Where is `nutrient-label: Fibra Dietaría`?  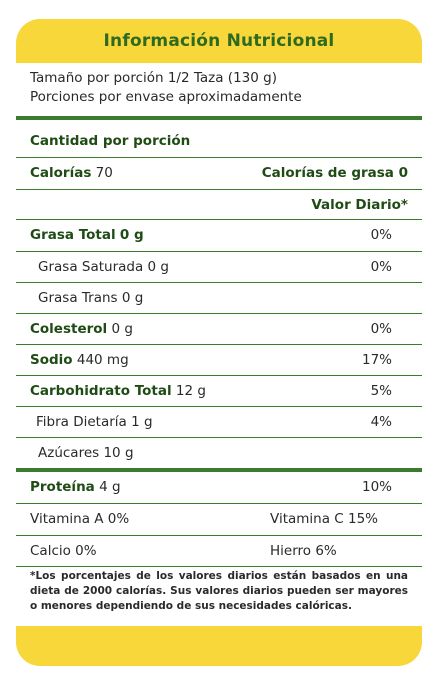 nutrient-label: Fibra Dietaría is located at coordinates (81, 422).